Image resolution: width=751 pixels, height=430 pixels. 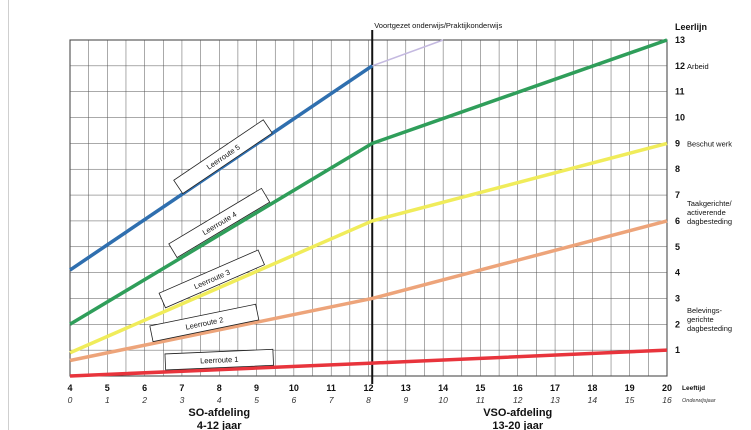 I want to click on x-tick-label: 4, so click(x=69, y=388).